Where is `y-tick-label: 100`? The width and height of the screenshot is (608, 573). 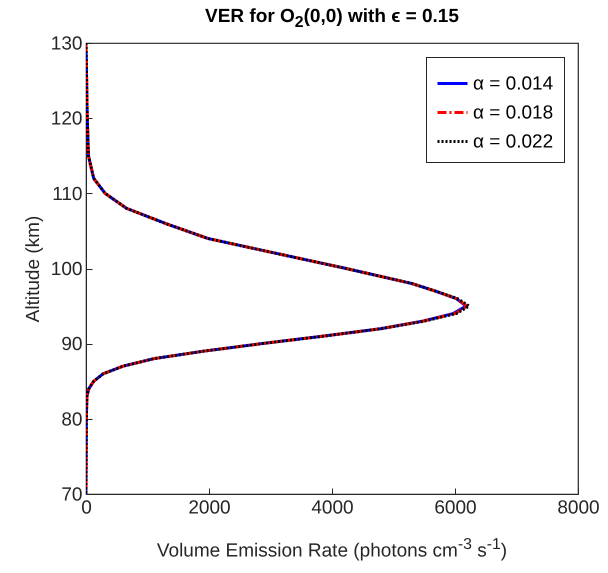 y-tick-label: 100 is located at coordinates (66, 269).